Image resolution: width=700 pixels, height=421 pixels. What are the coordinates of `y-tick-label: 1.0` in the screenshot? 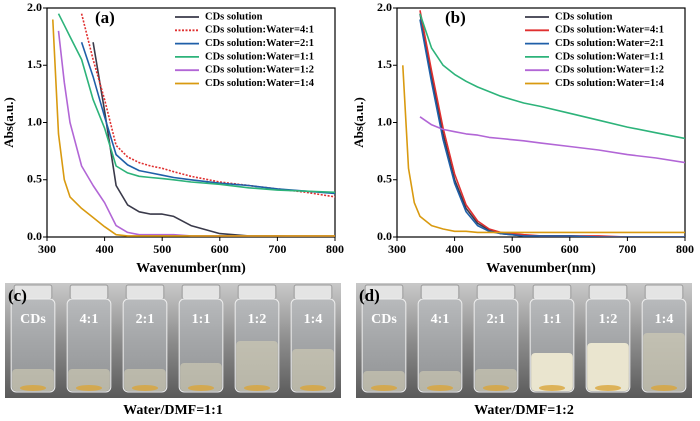 It's located at (34, 121).